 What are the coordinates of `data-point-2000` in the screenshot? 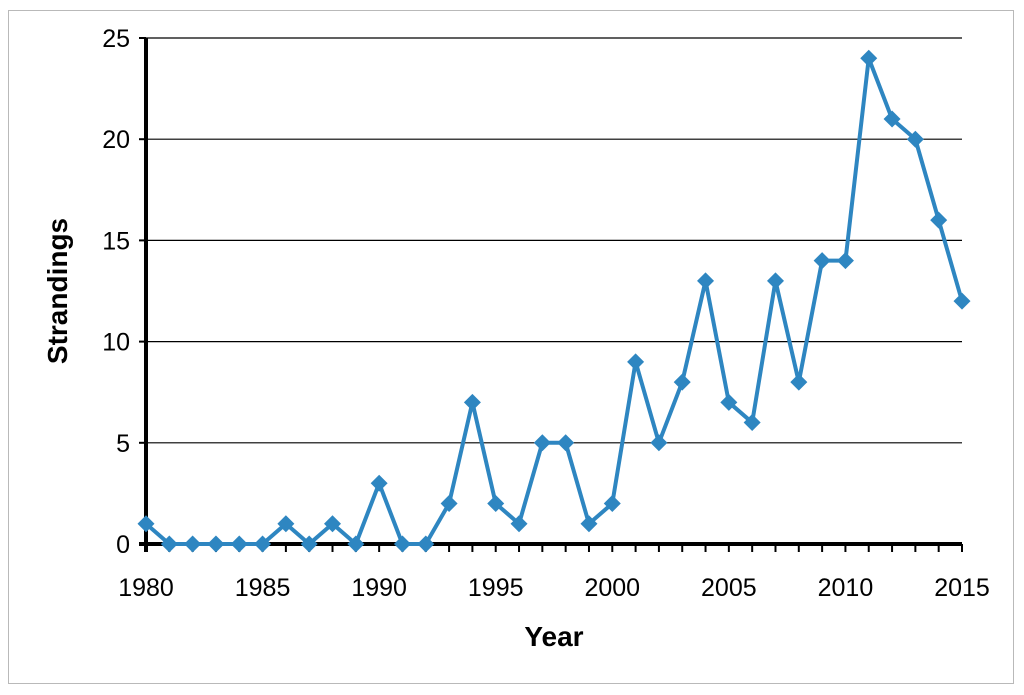 It's located at (612, 504).